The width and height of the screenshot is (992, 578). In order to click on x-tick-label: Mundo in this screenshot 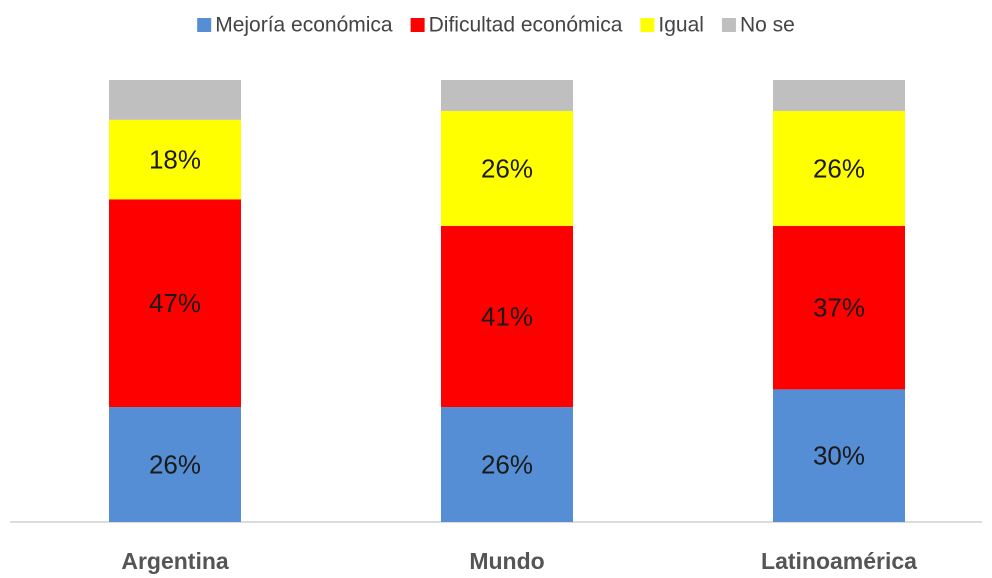, I will do `click(506, 561)`.